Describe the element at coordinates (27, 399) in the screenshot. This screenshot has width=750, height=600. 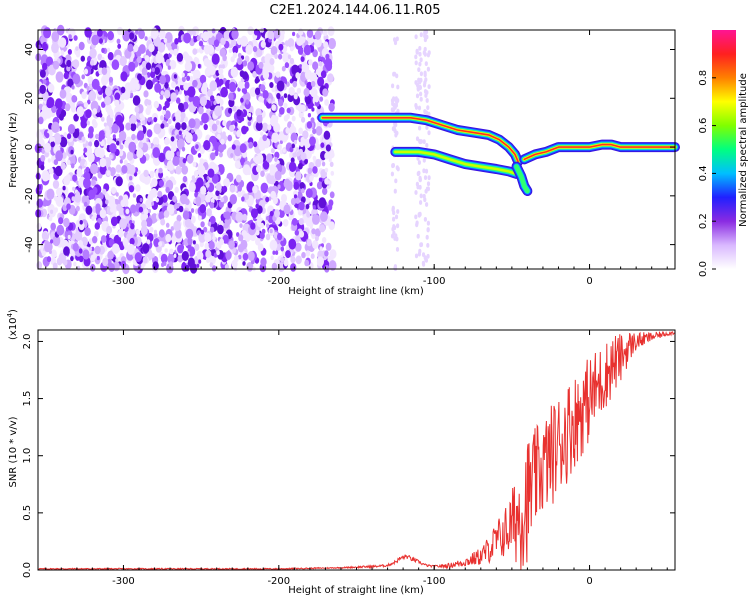
I see `snr-y-tick-label: 1.5` at that location.